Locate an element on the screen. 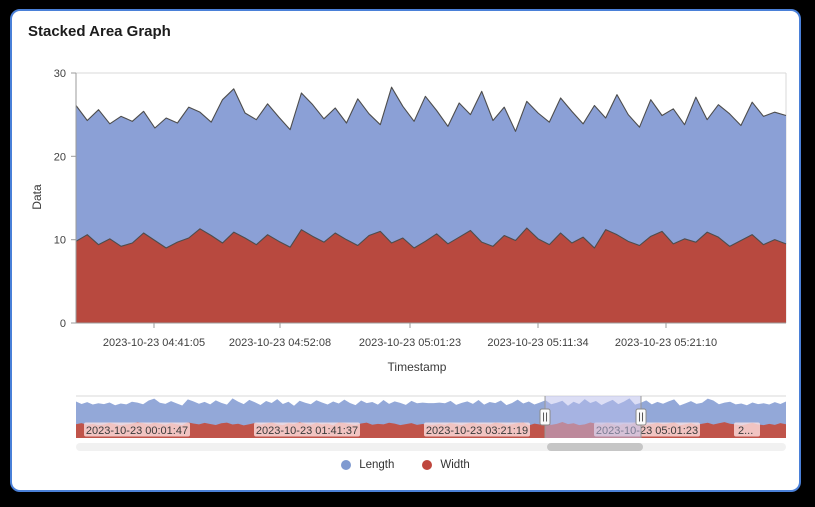  nav-tick-label: 2023-10-23 03:21:19 is located at coordinates (477, 431).